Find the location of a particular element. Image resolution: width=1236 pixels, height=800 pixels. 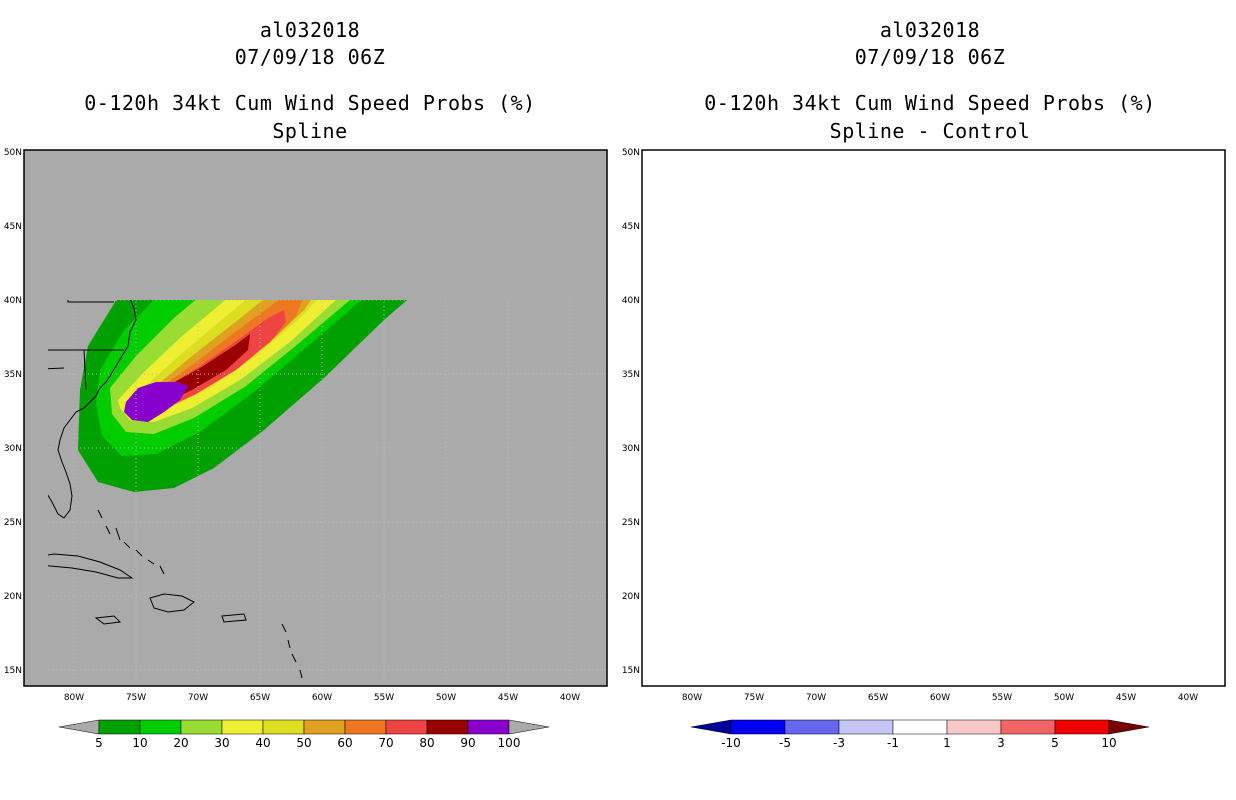

right-lon-label: 60W is located at coordinates (940, 698).